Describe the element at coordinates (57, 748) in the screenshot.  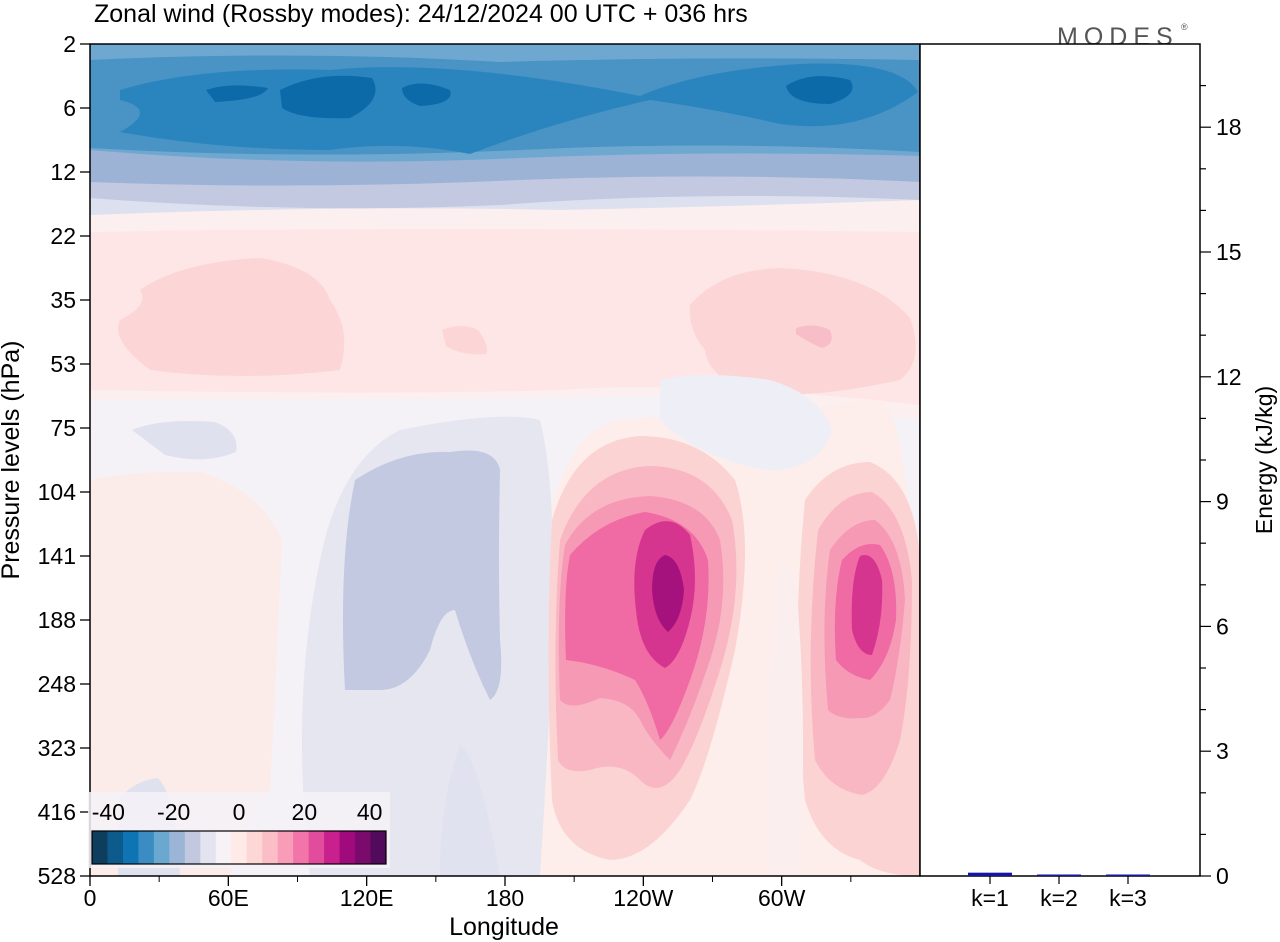
I see `y-tick-label: 323` at that location.